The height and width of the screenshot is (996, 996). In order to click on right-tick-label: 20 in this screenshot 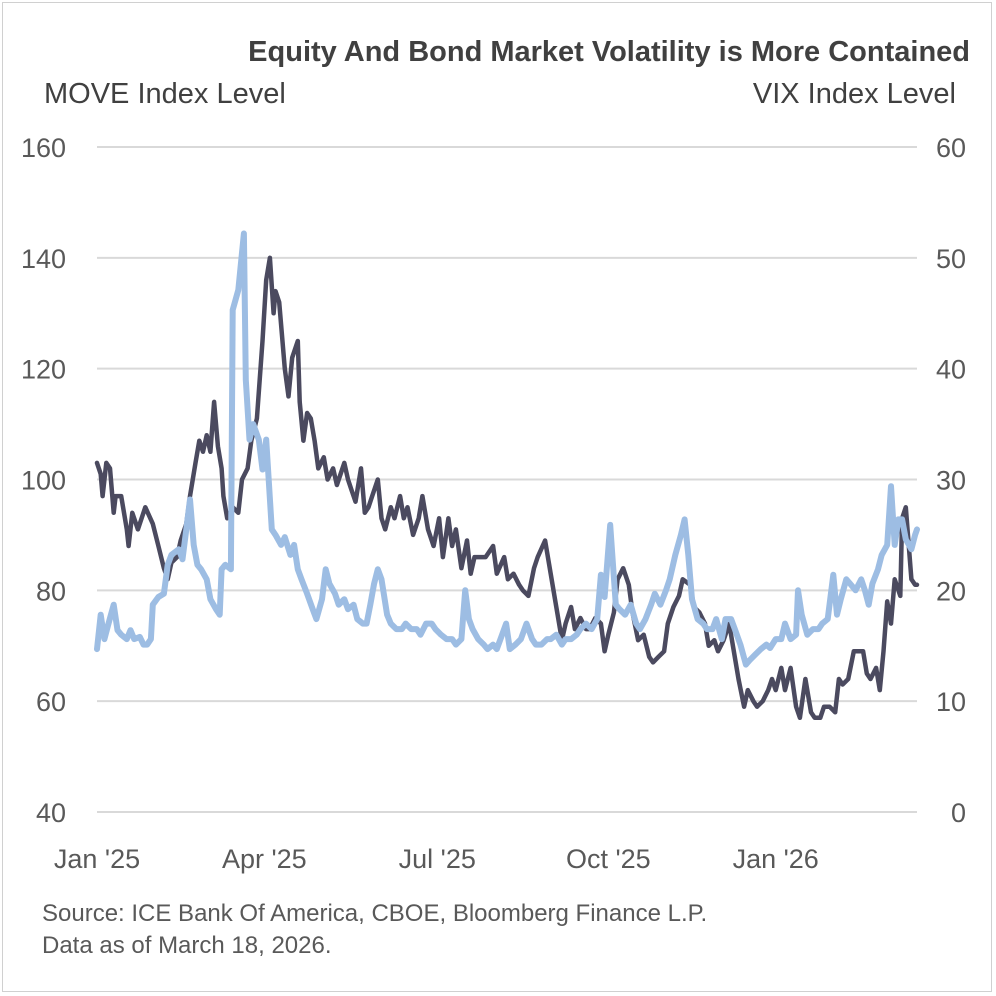, I will do `click(951, 591)`.